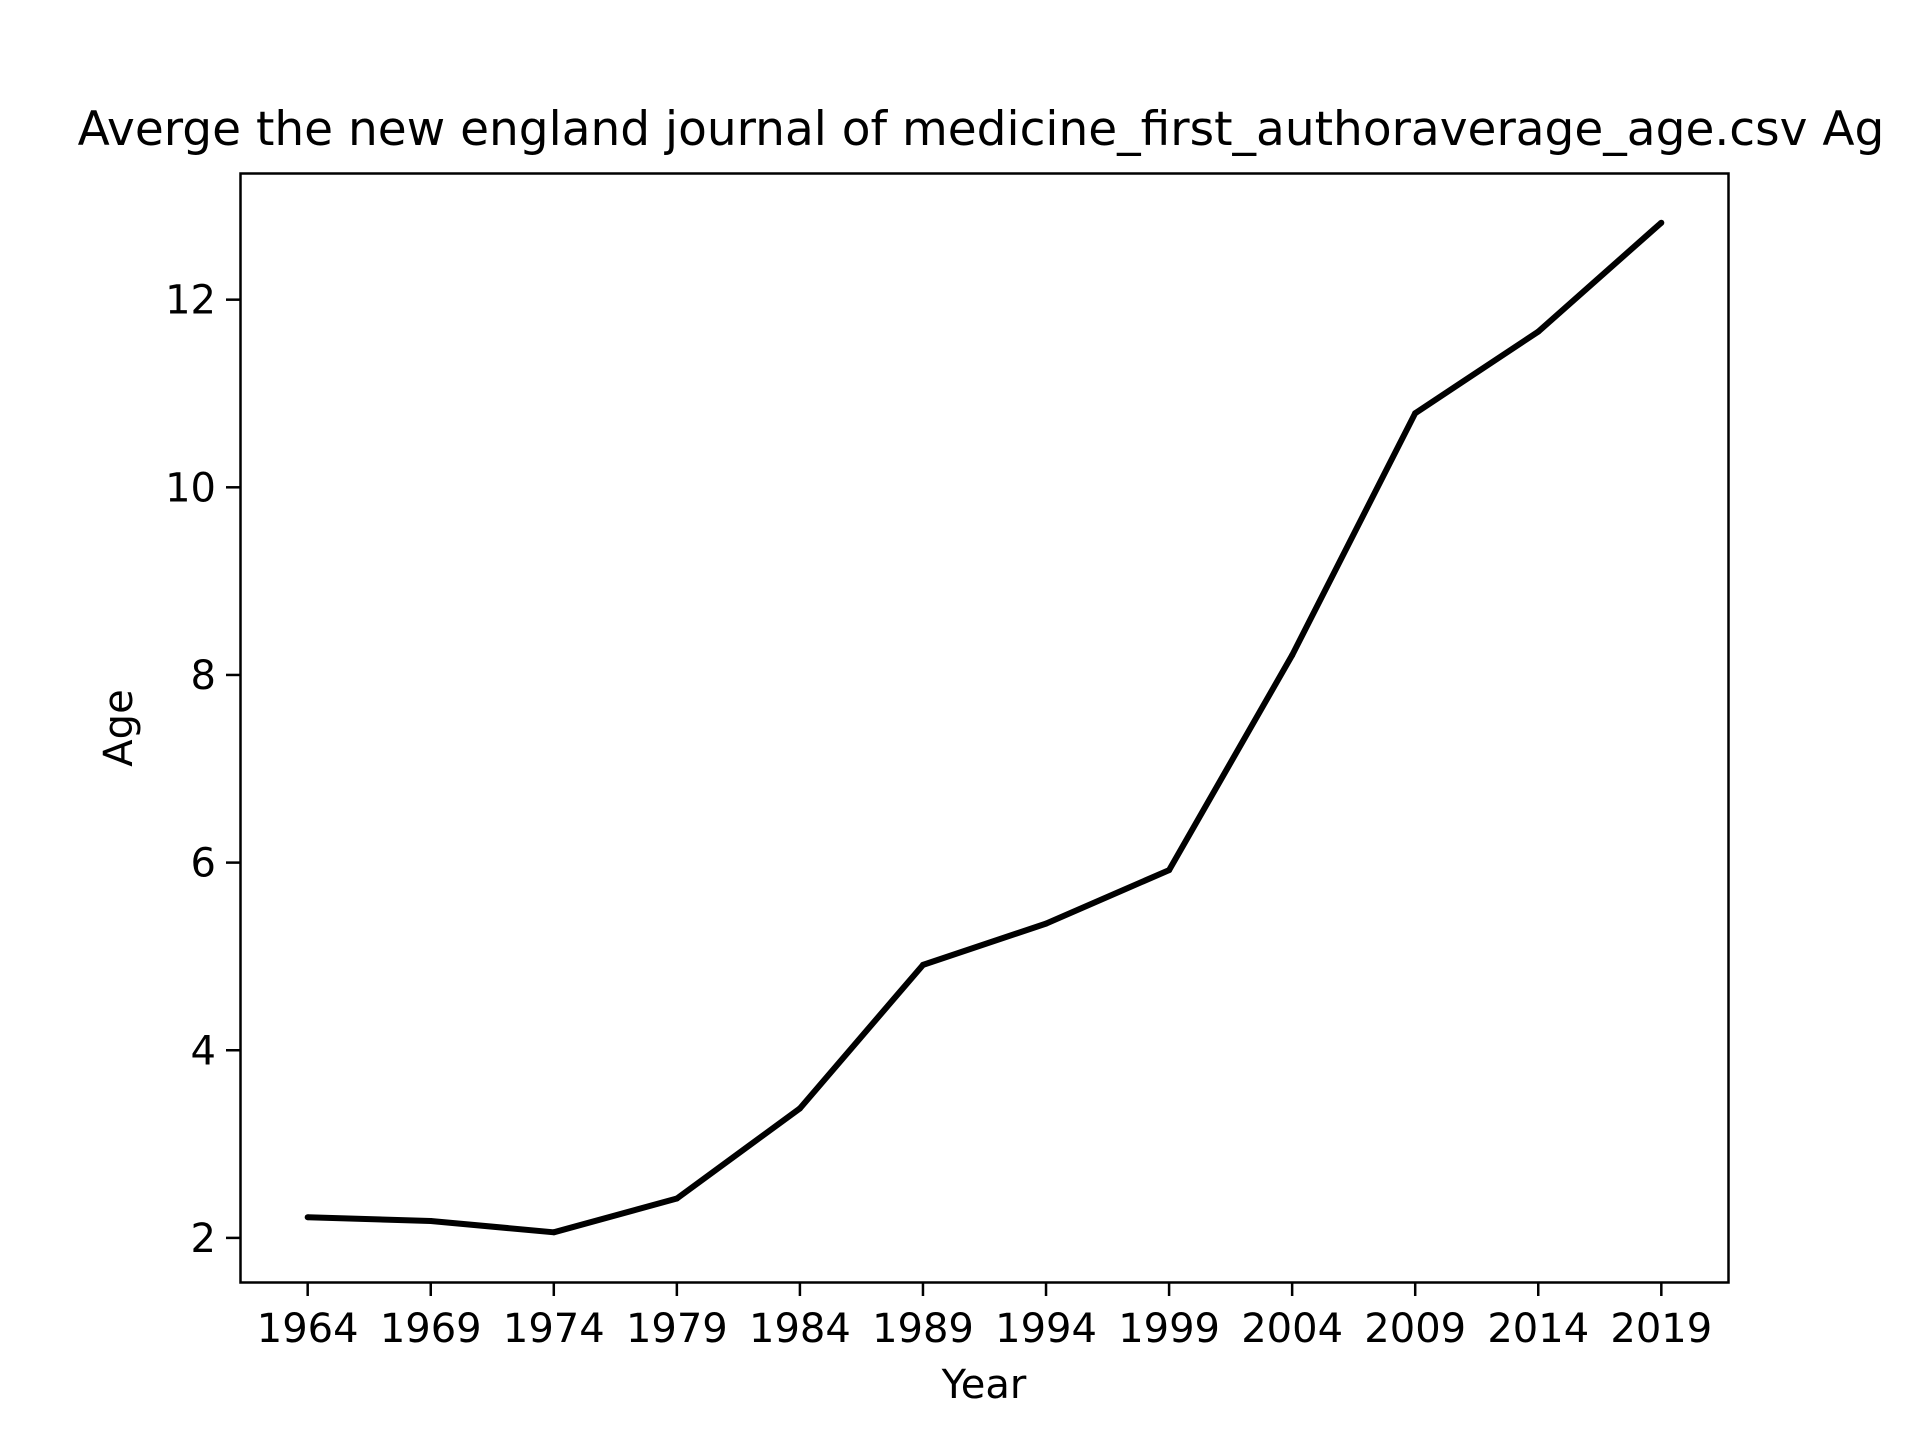 This screenshot has height=1440, width=1920. What do you see at coordinates (308, 1329) in the screenshot?
I see `x-tick-label: 1964` at bounding box center [308, 1329].